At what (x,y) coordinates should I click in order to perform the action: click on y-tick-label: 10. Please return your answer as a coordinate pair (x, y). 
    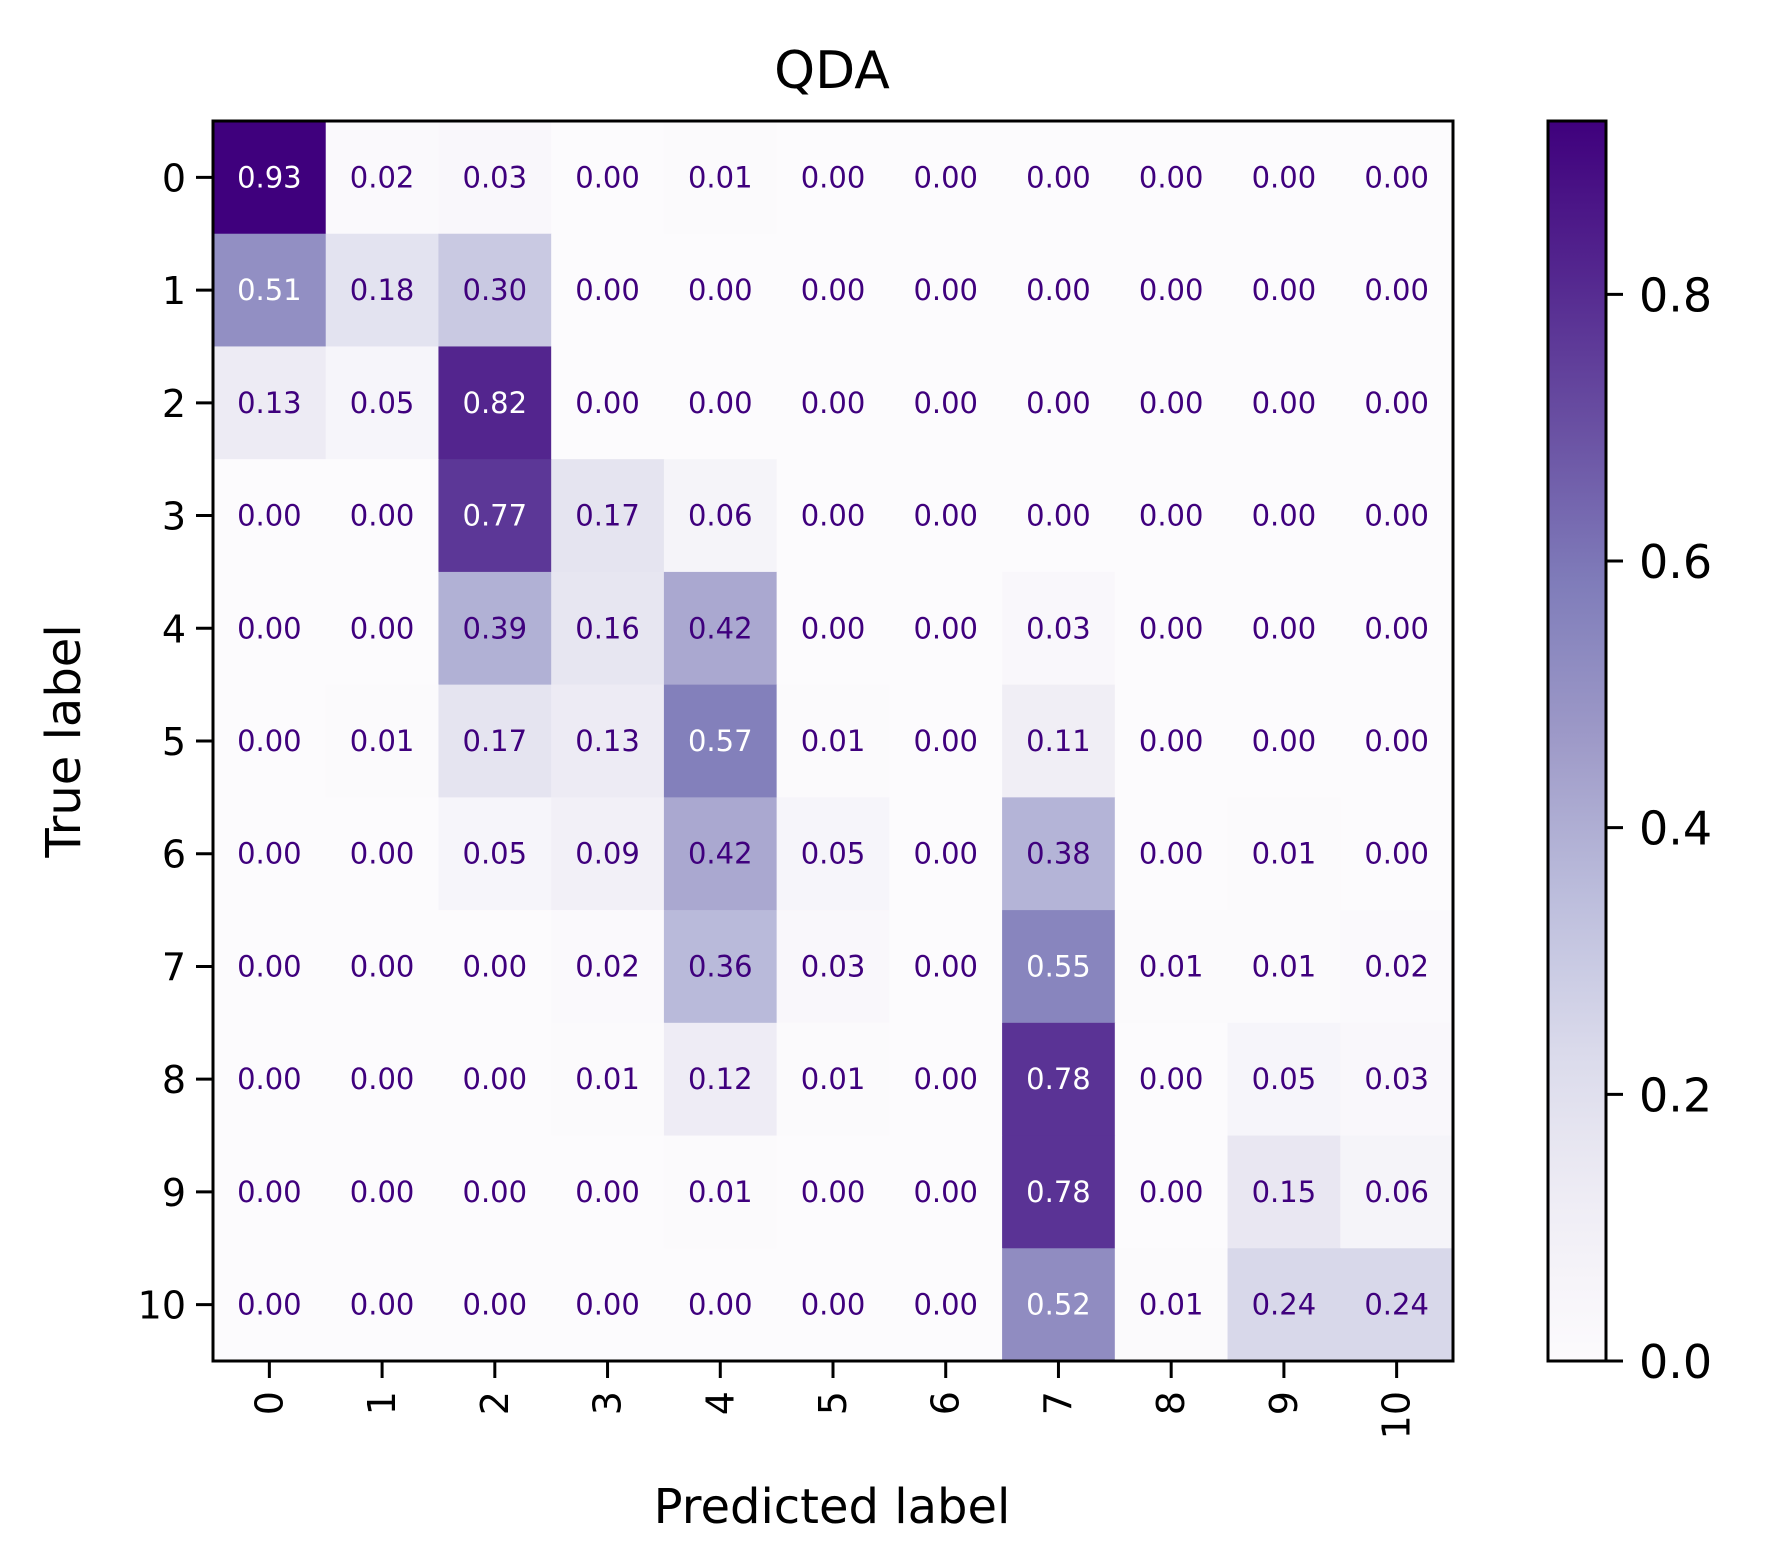
    Looking at the image, I should click on (162, 1306).